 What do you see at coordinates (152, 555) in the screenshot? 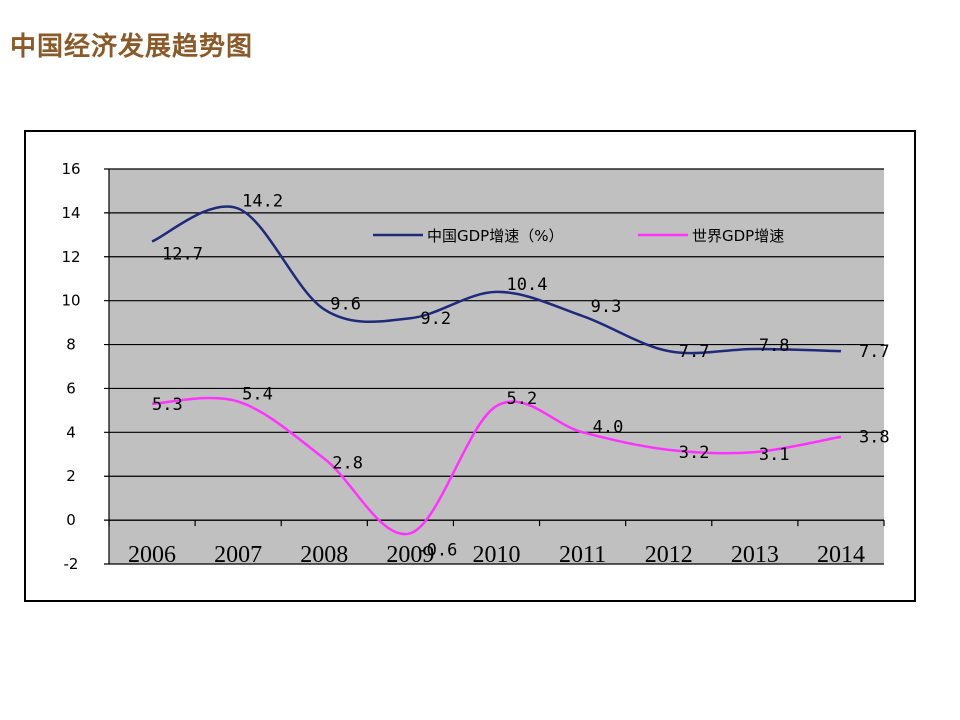
I see `x-tick-label: 2006` at bounding box center [152, 555].